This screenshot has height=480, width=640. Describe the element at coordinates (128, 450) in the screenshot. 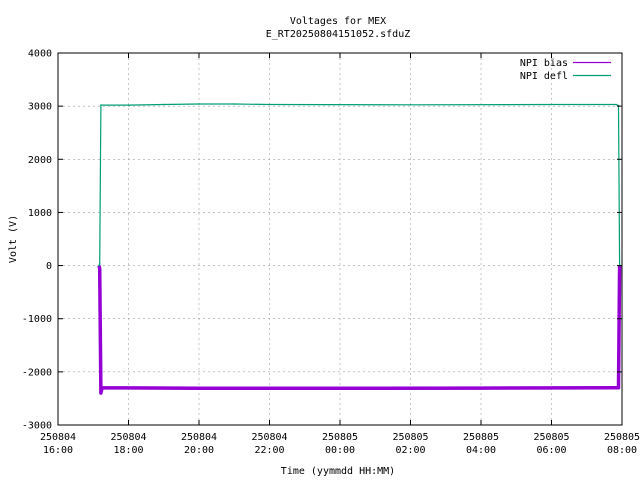

I see `x-tick-time-label: 18:00` at that location.